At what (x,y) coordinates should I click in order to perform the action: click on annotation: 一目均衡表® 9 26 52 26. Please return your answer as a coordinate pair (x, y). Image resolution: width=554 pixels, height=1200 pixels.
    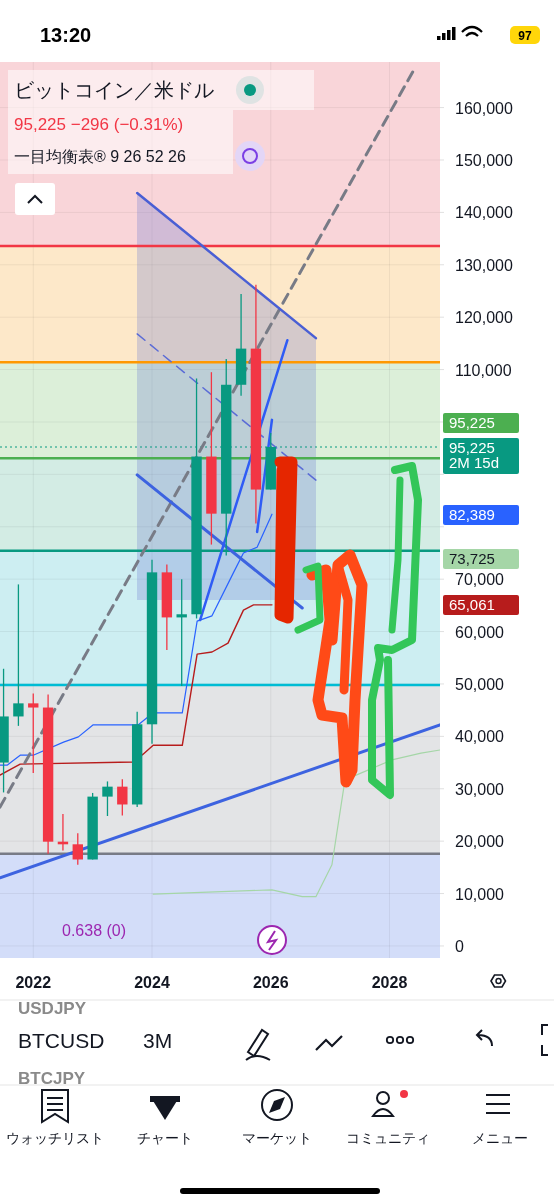
    Looking at the image, I should click on (100, 156).